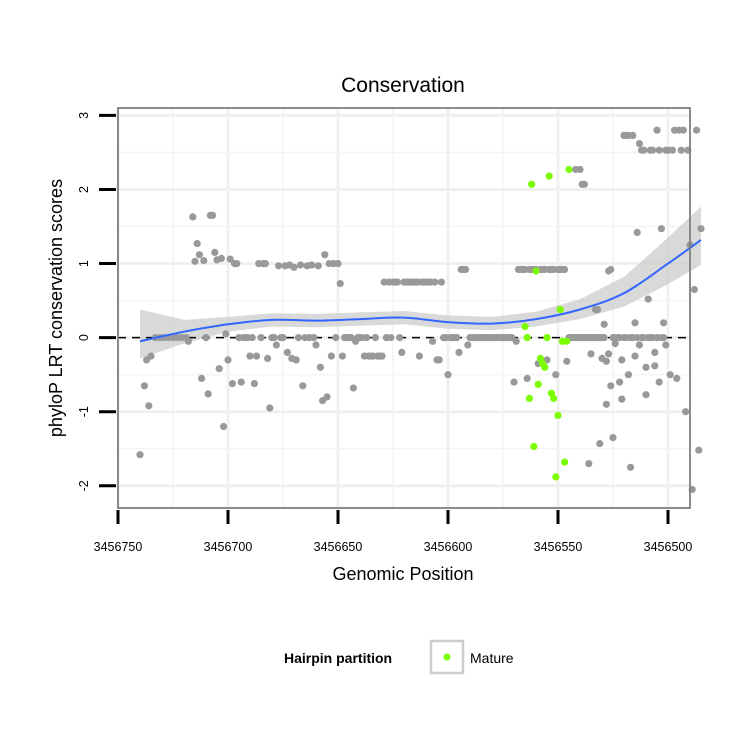 The image size is (750, 750). I want to click on x-tick-label: 3456600, so click(448, 547).